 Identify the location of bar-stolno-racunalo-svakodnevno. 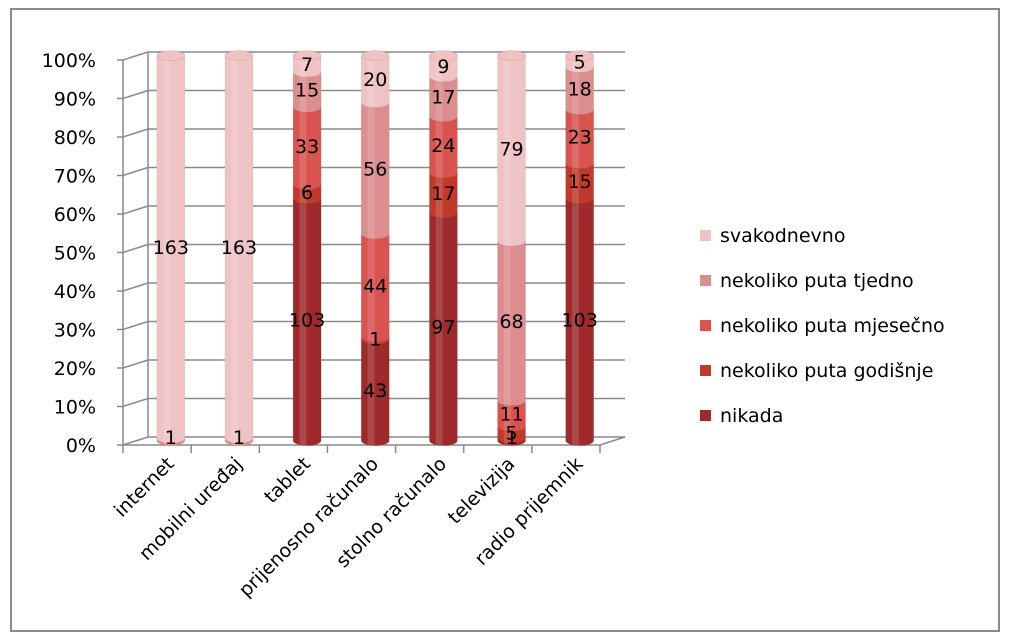
(443, 69).